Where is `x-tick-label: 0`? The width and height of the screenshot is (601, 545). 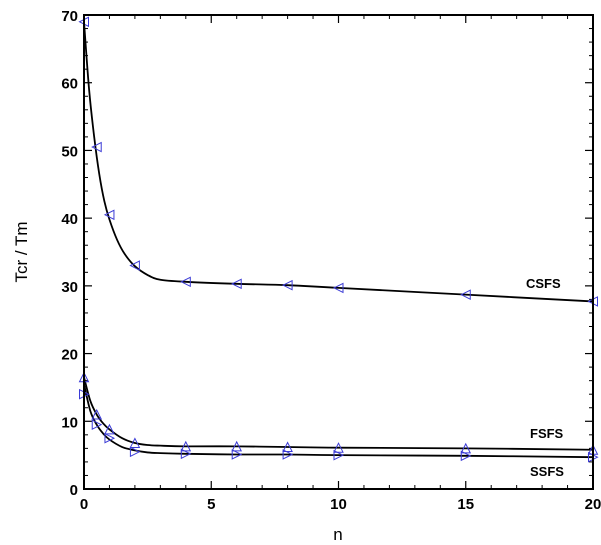 x-tick-label: 0 is located at coordinates (84, 504).